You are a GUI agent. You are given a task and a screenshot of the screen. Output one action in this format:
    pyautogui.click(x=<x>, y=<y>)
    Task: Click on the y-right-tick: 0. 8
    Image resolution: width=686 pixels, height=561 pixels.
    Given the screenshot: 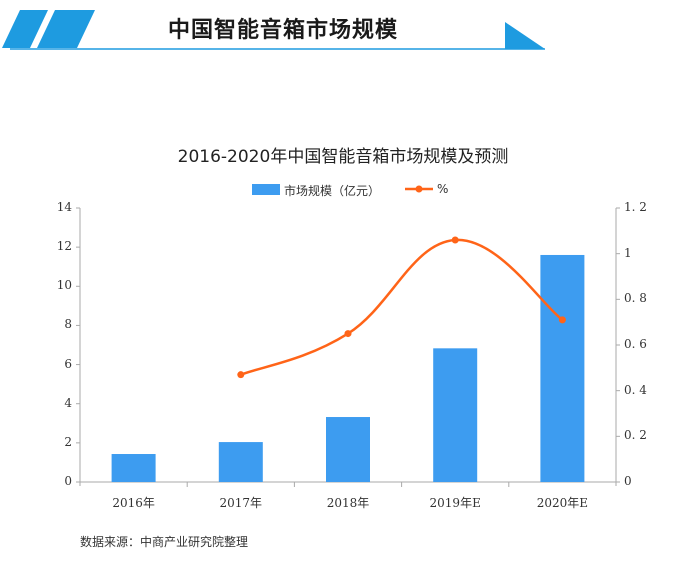 What is the action you would take?
    pyautogui.click(x=635, y=298)
    